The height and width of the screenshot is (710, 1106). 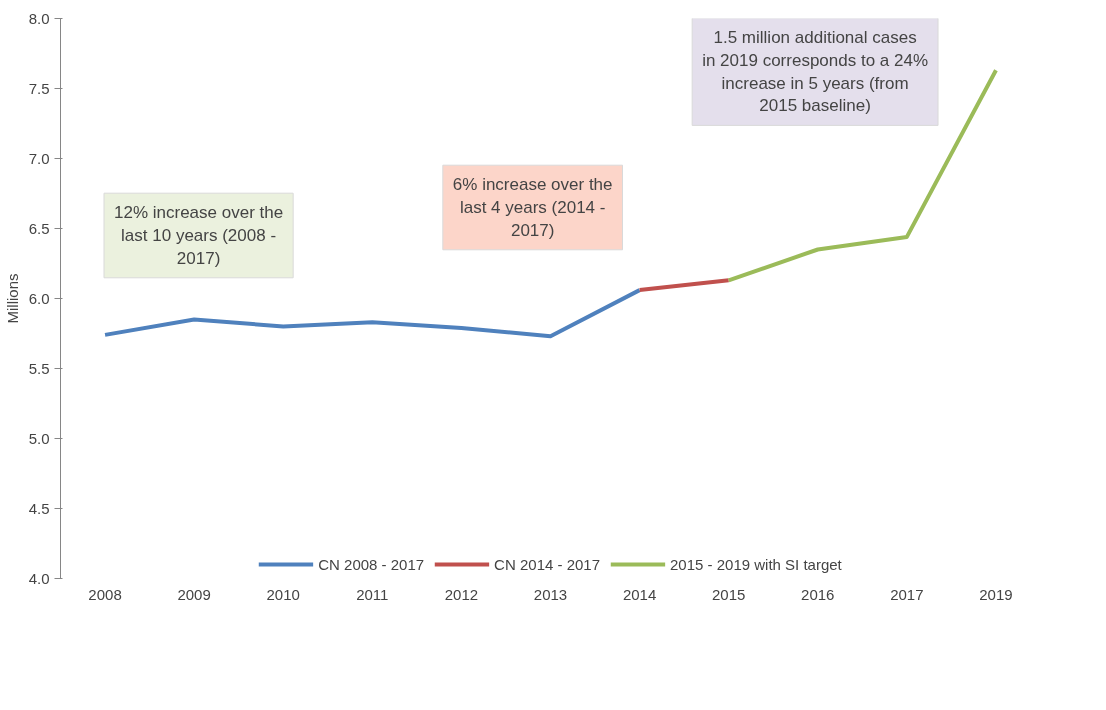 I want to click on annotation: 1.5 million additional cases in 2019 corresponds to a 24% increase in 5 years (from 2015 baseline), so click(x=815, y=72).